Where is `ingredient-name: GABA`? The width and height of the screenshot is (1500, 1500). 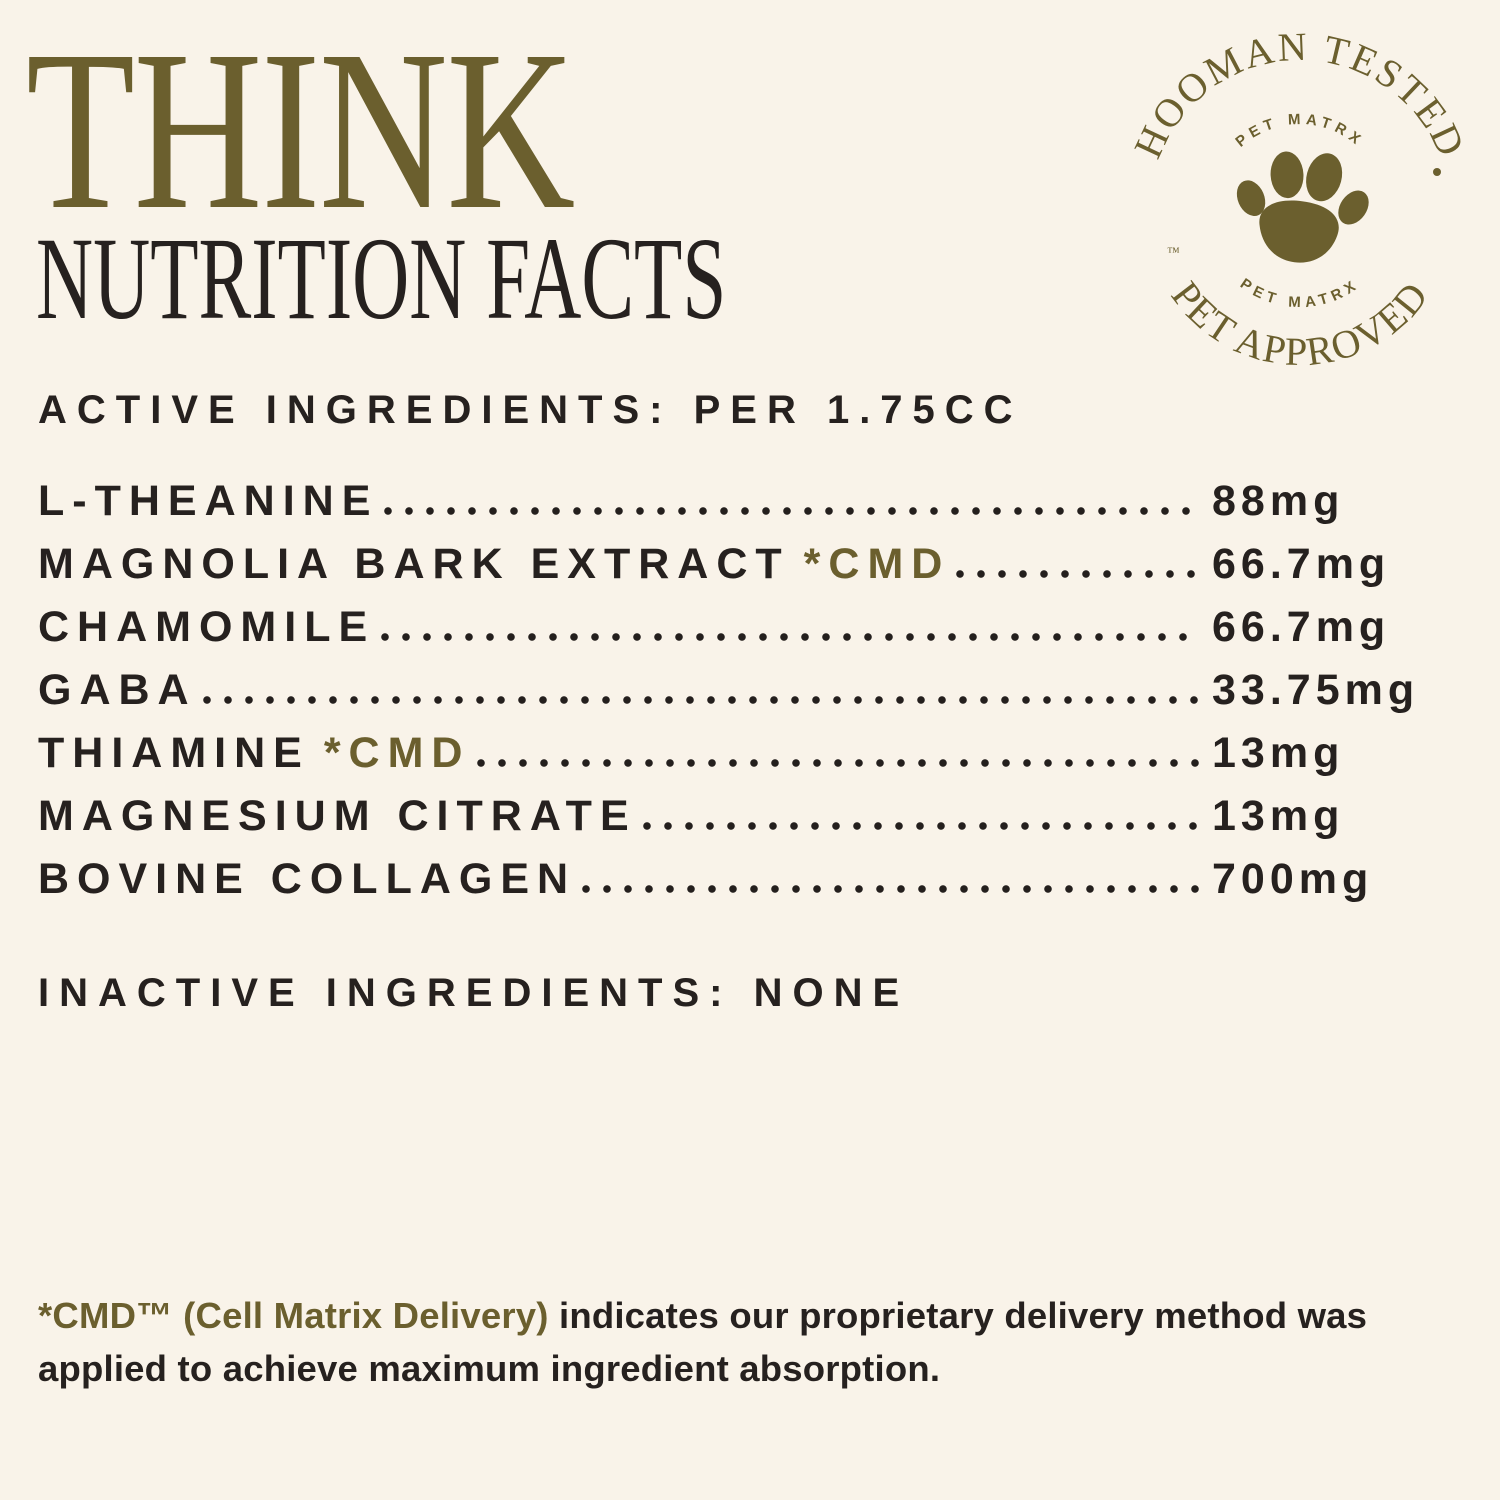 ingredient-name: GABA is located at coordinates (117, 690).